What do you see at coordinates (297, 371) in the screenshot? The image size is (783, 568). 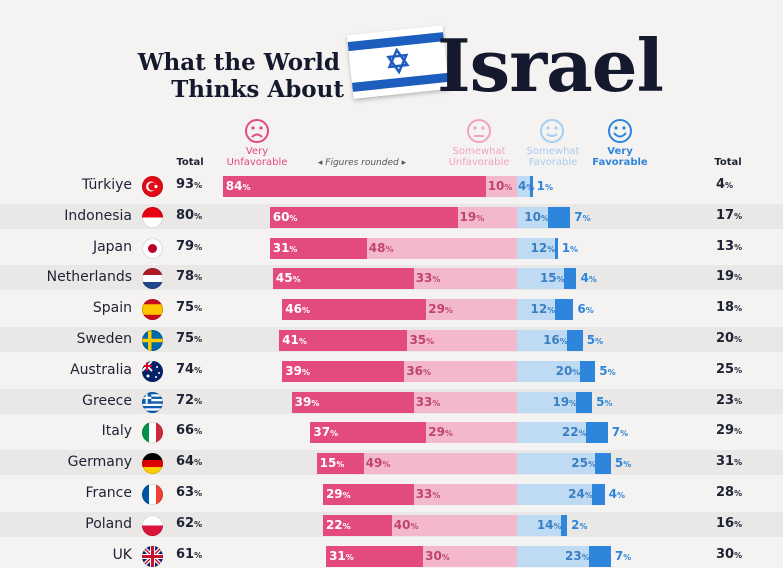 I see `data-label-very-unfavorable: 39%` at bounding box center [297, 371].